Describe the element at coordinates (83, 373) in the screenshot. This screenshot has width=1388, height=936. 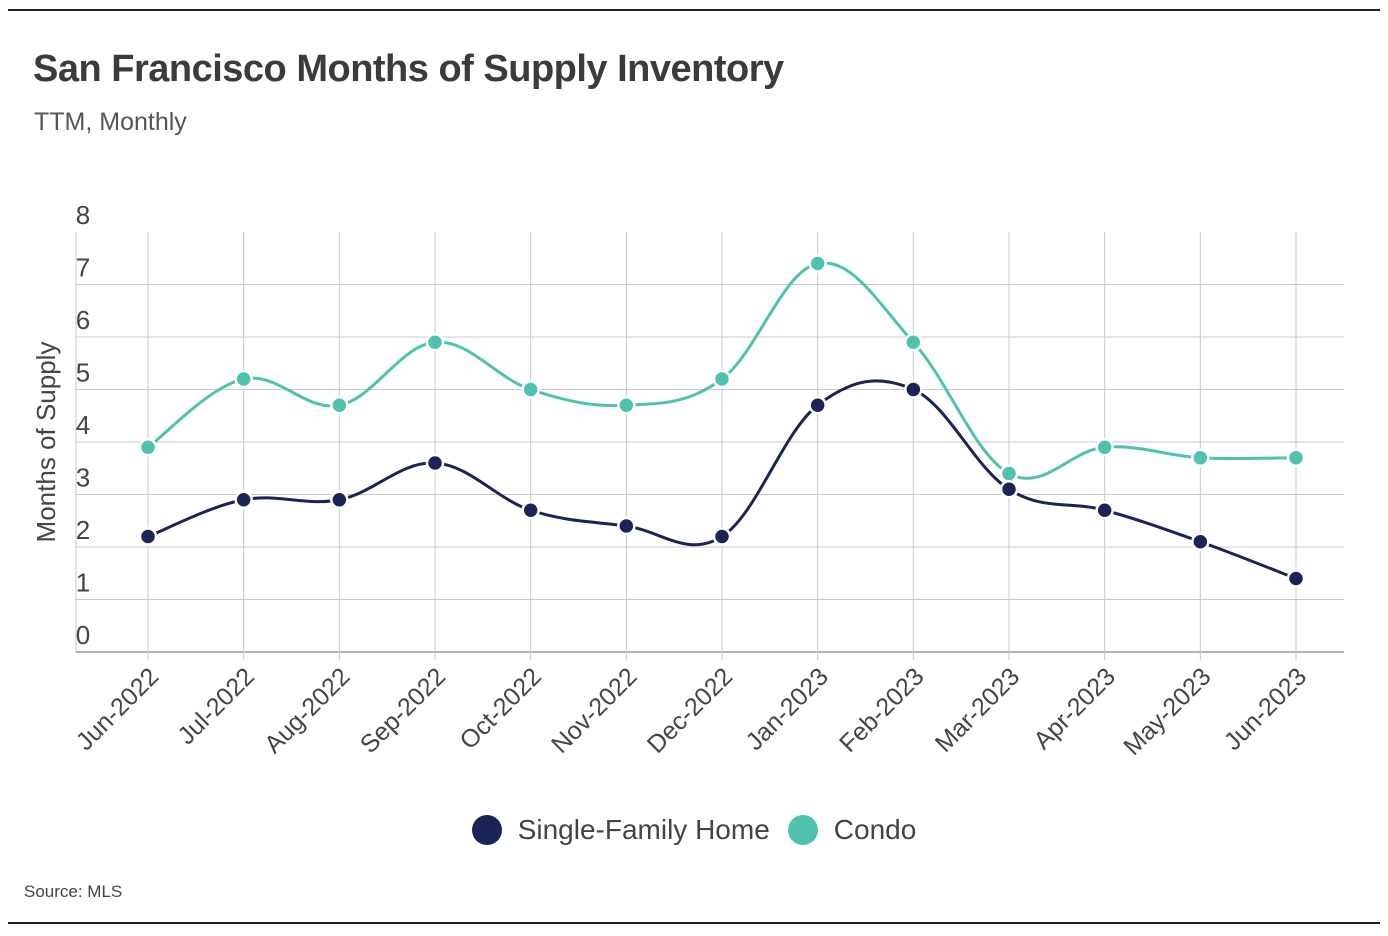
I see `y-tick-label: 5` at that location.